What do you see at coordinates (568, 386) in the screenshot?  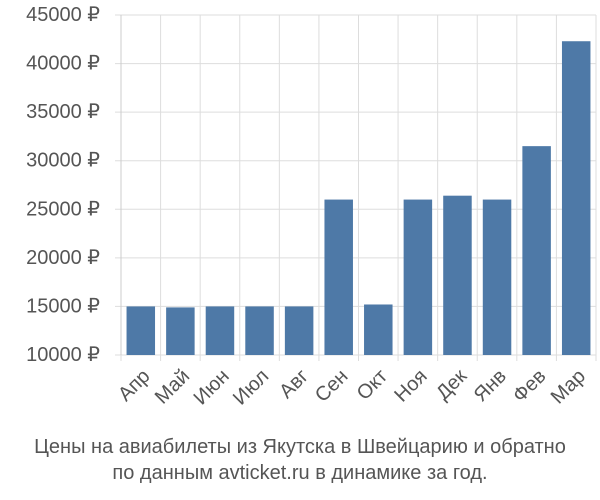 I see `x-tick-label: Мар` at bounding box center [568, 386].